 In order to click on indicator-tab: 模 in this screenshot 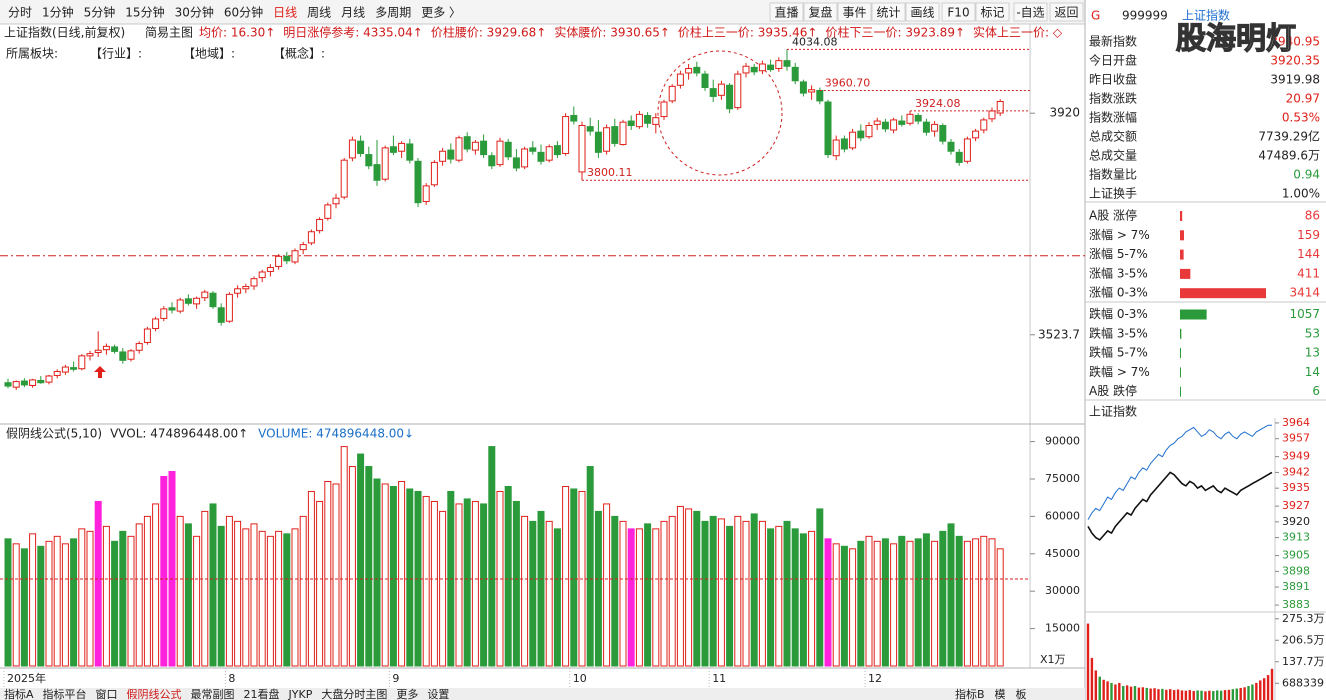, I will do `click(1000, 694)`.